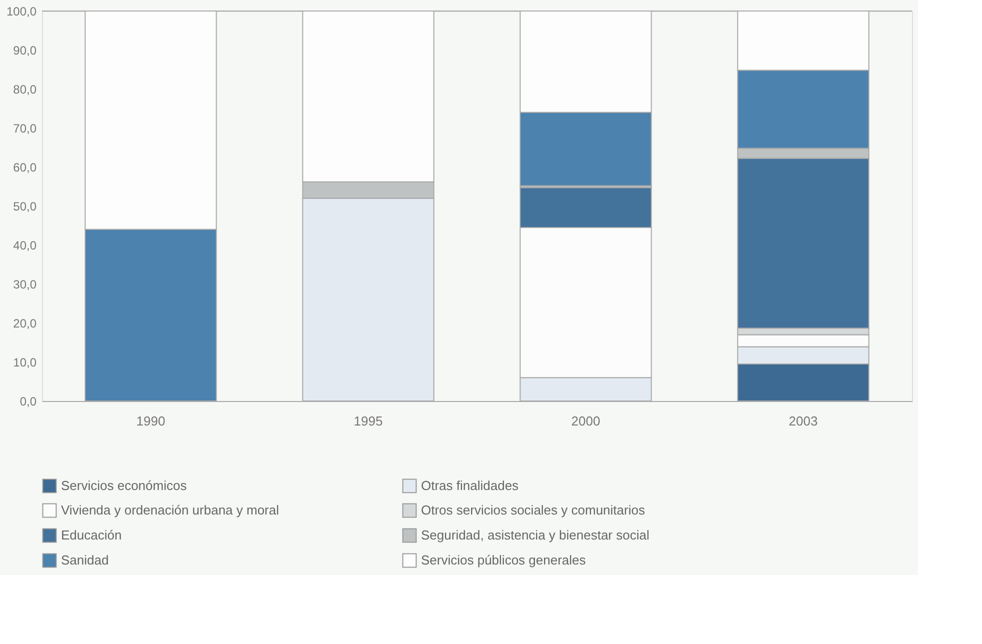 The image size is (982, 644). I want to click on y-tick-label: 30,0, so click(25, 285).